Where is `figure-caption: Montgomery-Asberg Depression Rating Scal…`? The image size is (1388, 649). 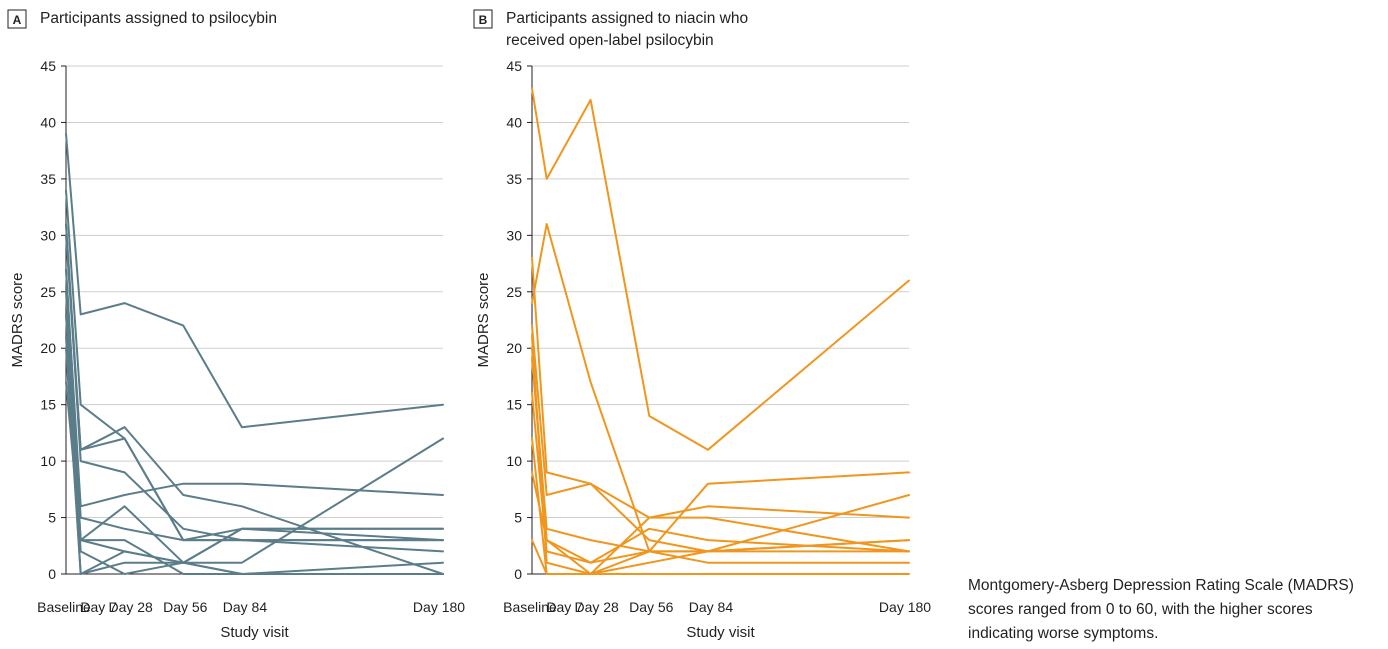 figure-caption: Montgomery-Asberg Depression Rating Scal… is located at coordinates (1161, 609).